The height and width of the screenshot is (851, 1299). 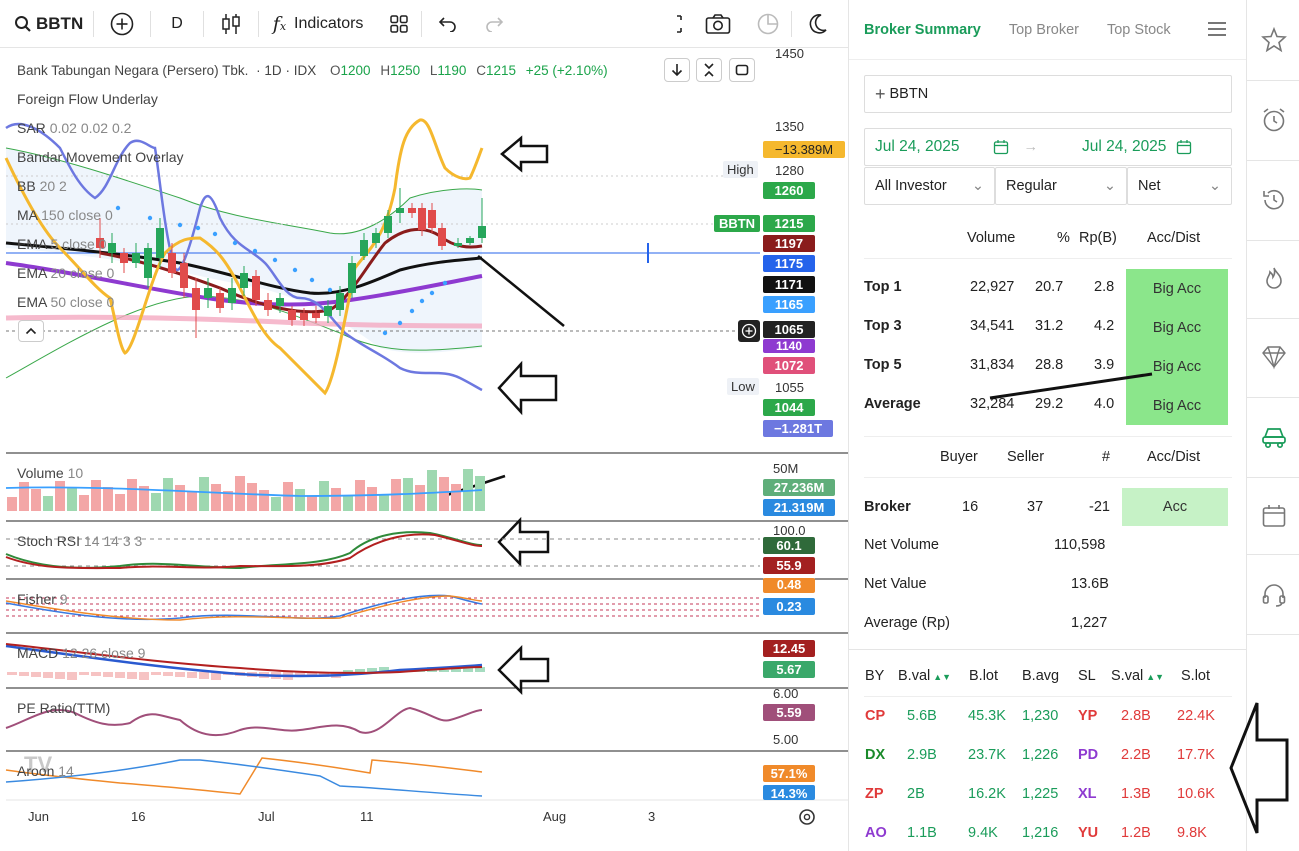 I want to click on icon-rail, so click(x=1272, y=425).